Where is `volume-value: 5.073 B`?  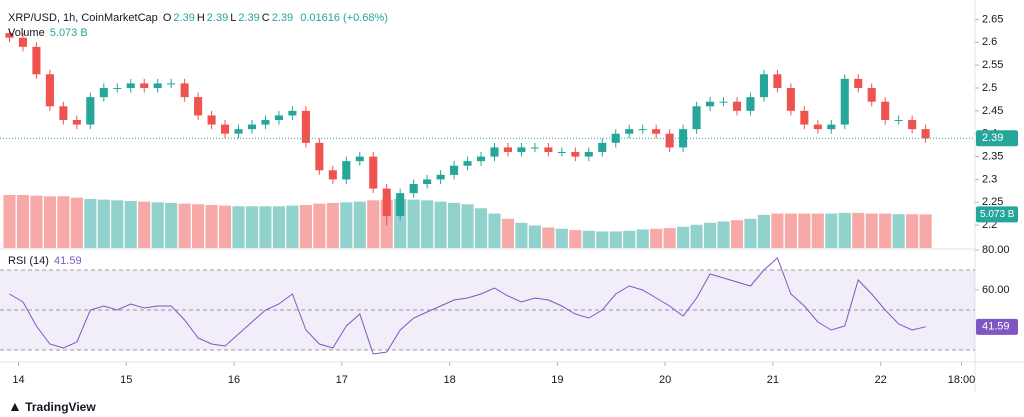 volume-value: 5.073 B is located at coordinates (68, 33).